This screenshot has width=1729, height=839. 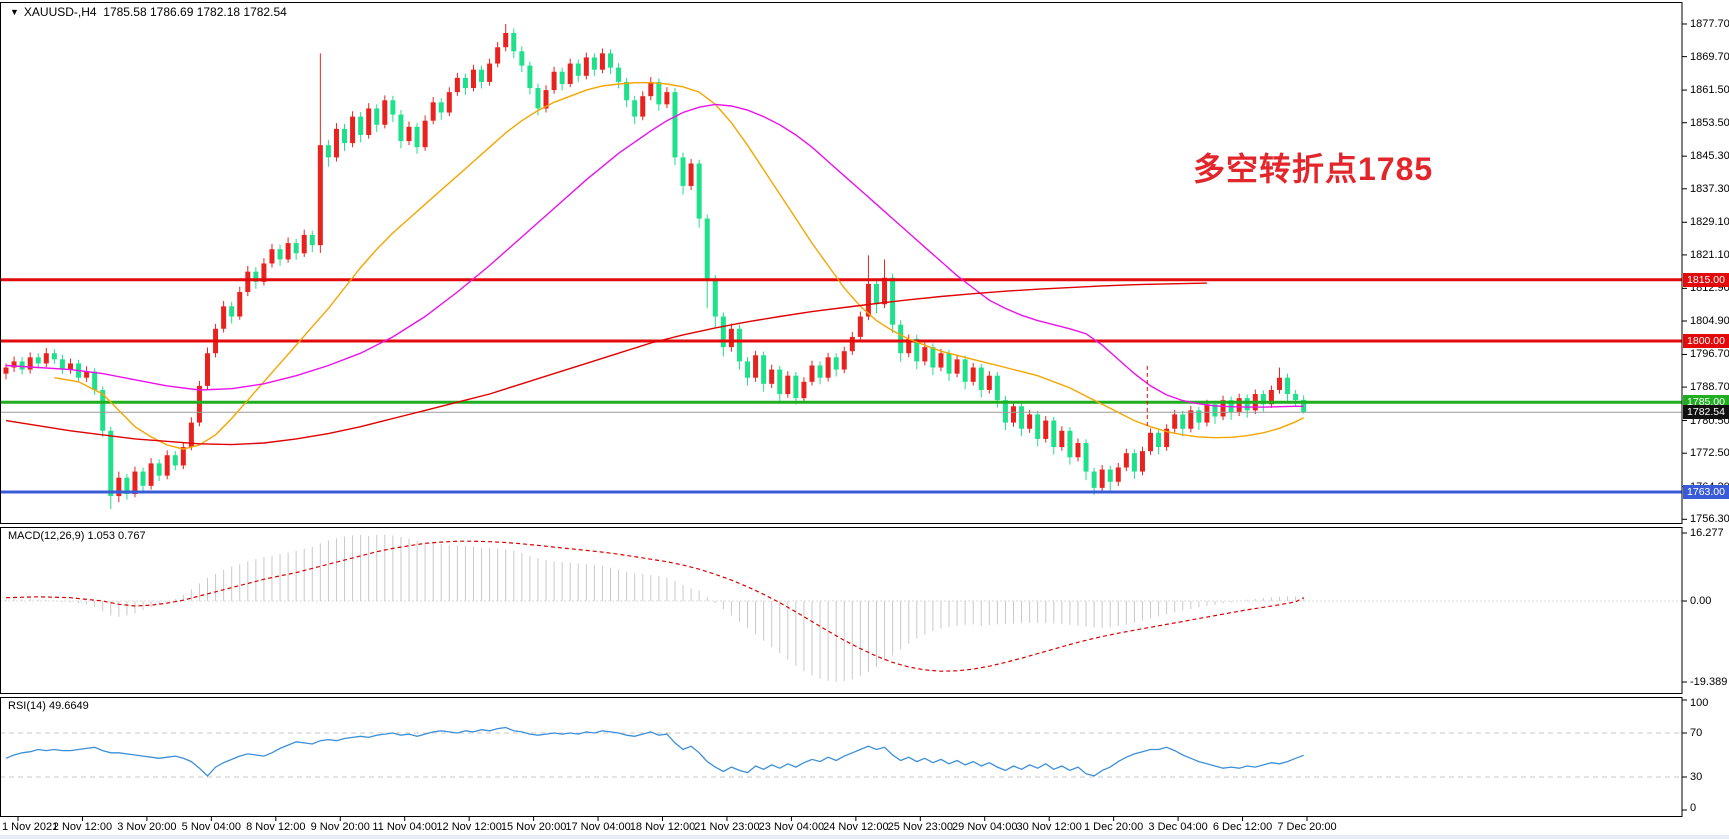 I want to click on price-tick-label: 1756.30, so click(x=1709, y=519).